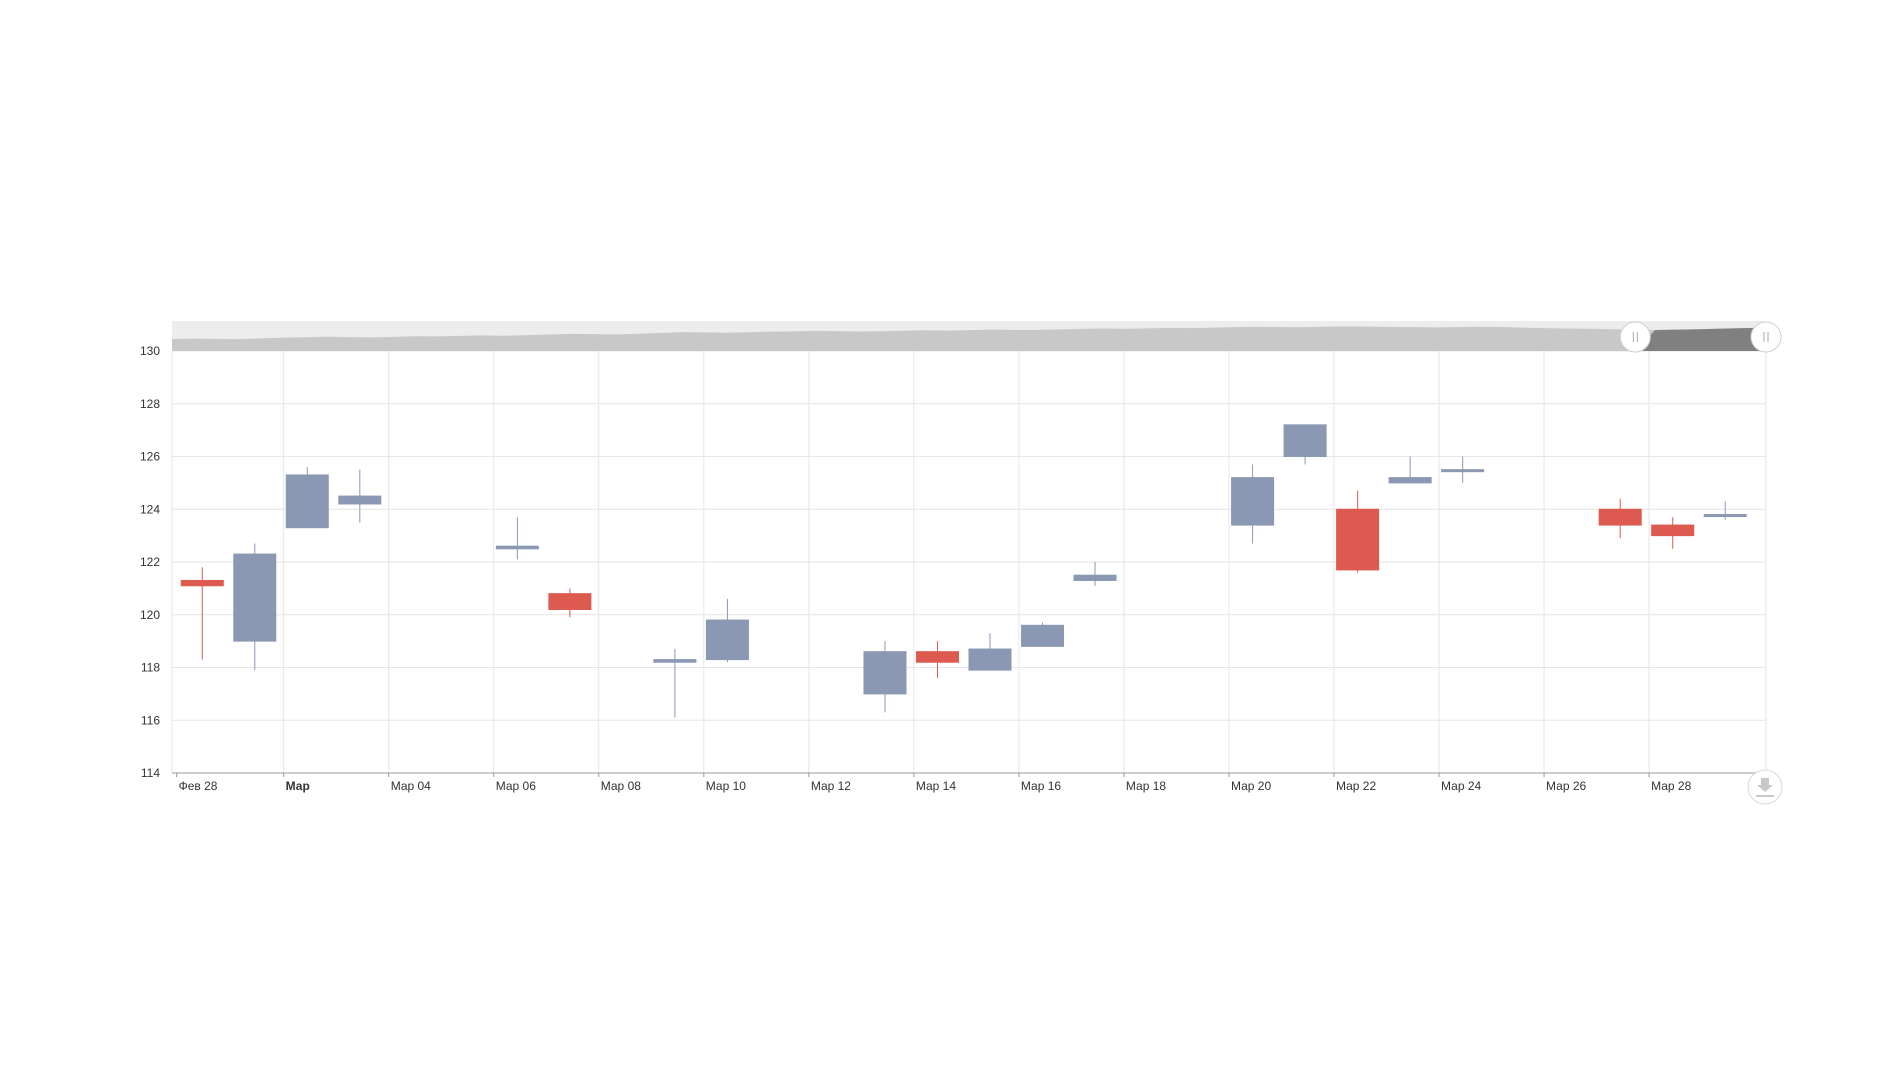 Image resolution: width=1900 pixels, height=1080 pixels. What do you see at coordinates (1251, 786) in the screenshot?
I see `x-tick-label: Мар 20` at bounding box center [1251, 786].